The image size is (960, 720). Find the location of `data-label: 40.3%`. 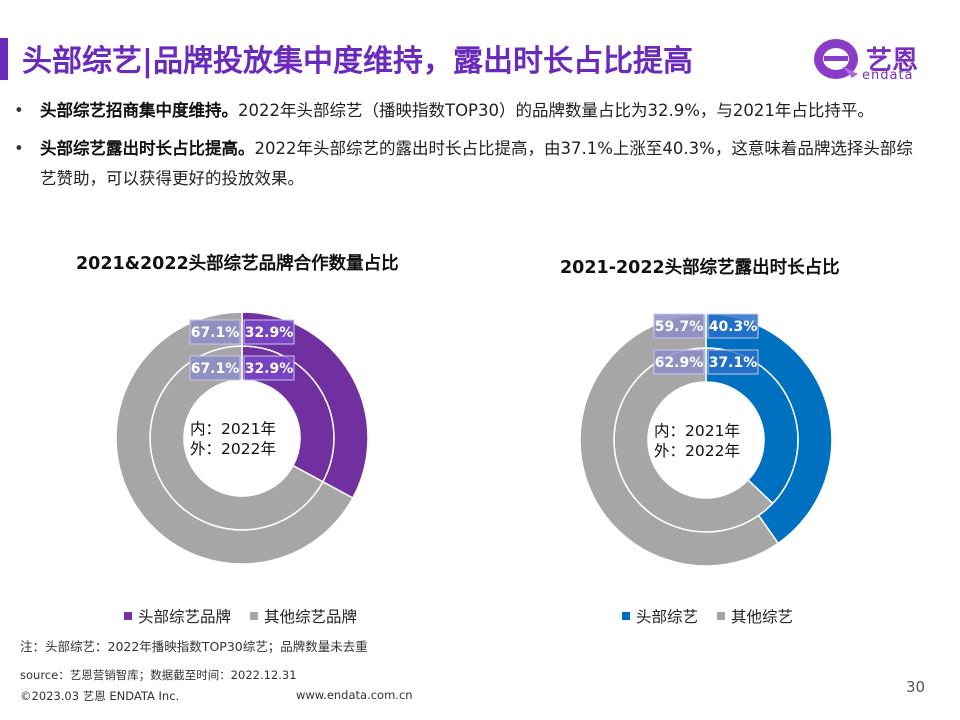

data-label: 40.3% is located at coordinates (733, 326).